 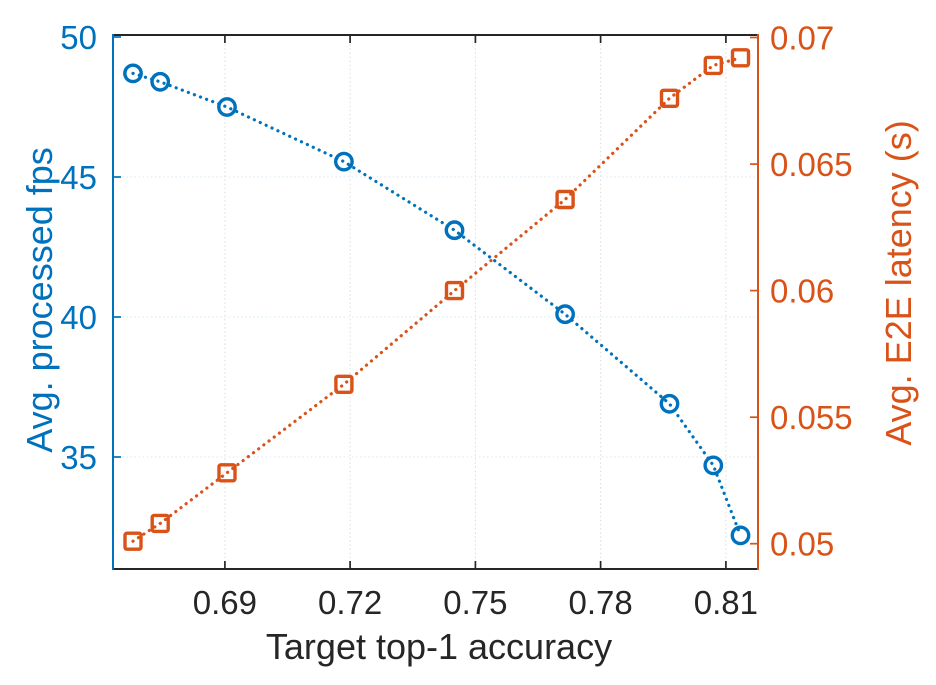 I want to click on y-right-tick-label: 0.07, so click(x=802, y=38).